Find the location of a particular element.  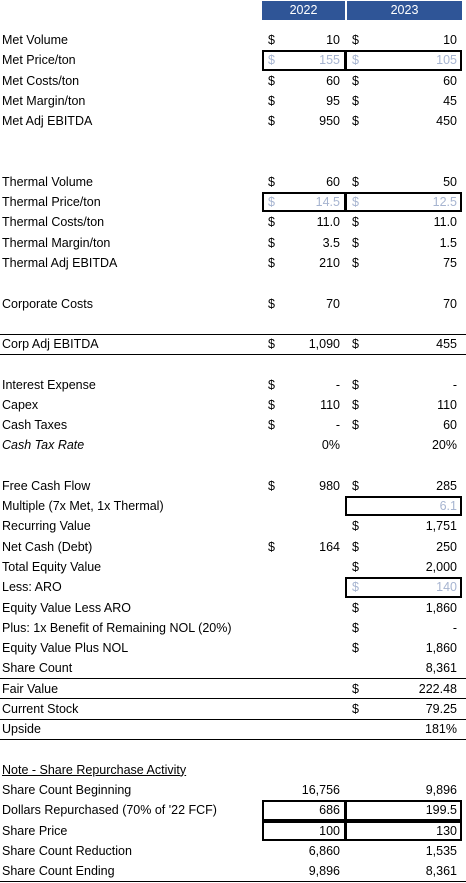

row-label: Corporate Costs is located at coordinates (48, 303).